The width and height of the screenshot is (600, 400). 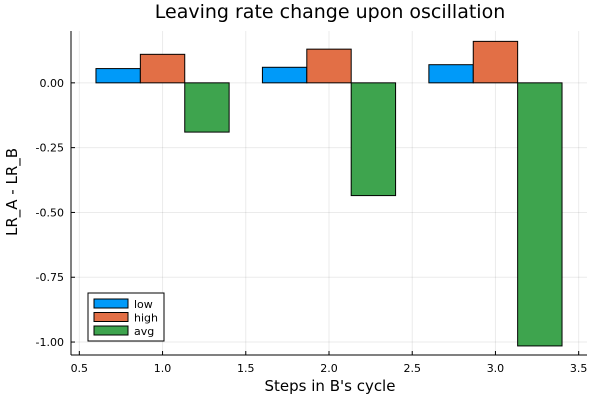 I want to click on legend-label-avg: avg, so click(x=144, y=331).